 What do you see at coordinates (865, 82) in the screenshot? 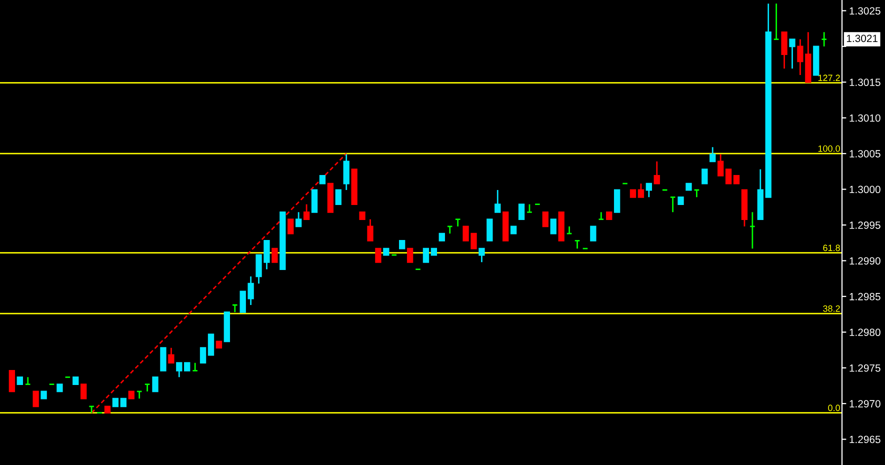
I see `y-tick-label: 1.3015` at bounding box center [865, 82].